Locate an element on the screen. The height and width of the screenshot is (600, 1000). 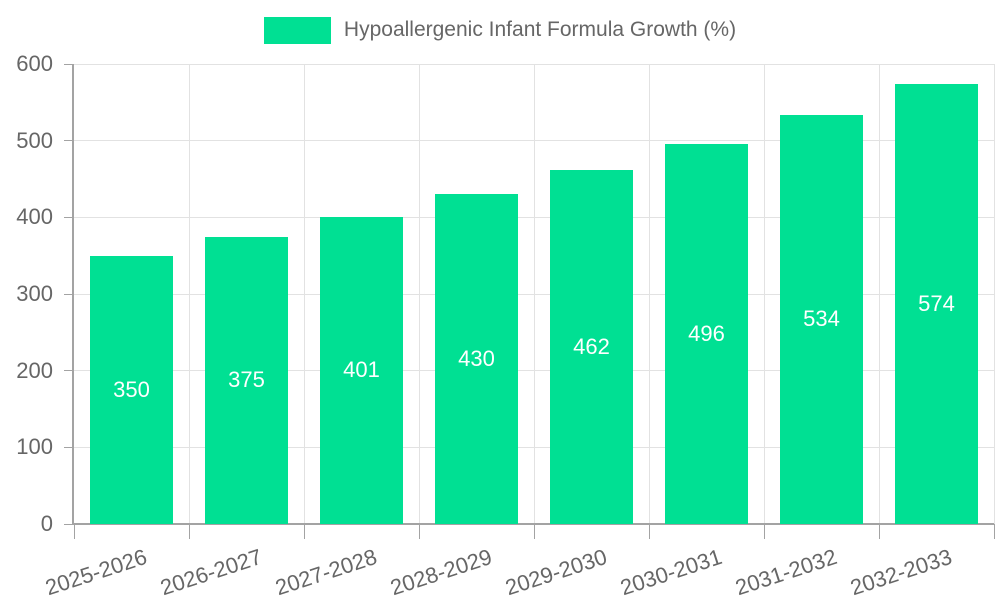
y-tick-label: 300 is located at coordinates (34, 293).